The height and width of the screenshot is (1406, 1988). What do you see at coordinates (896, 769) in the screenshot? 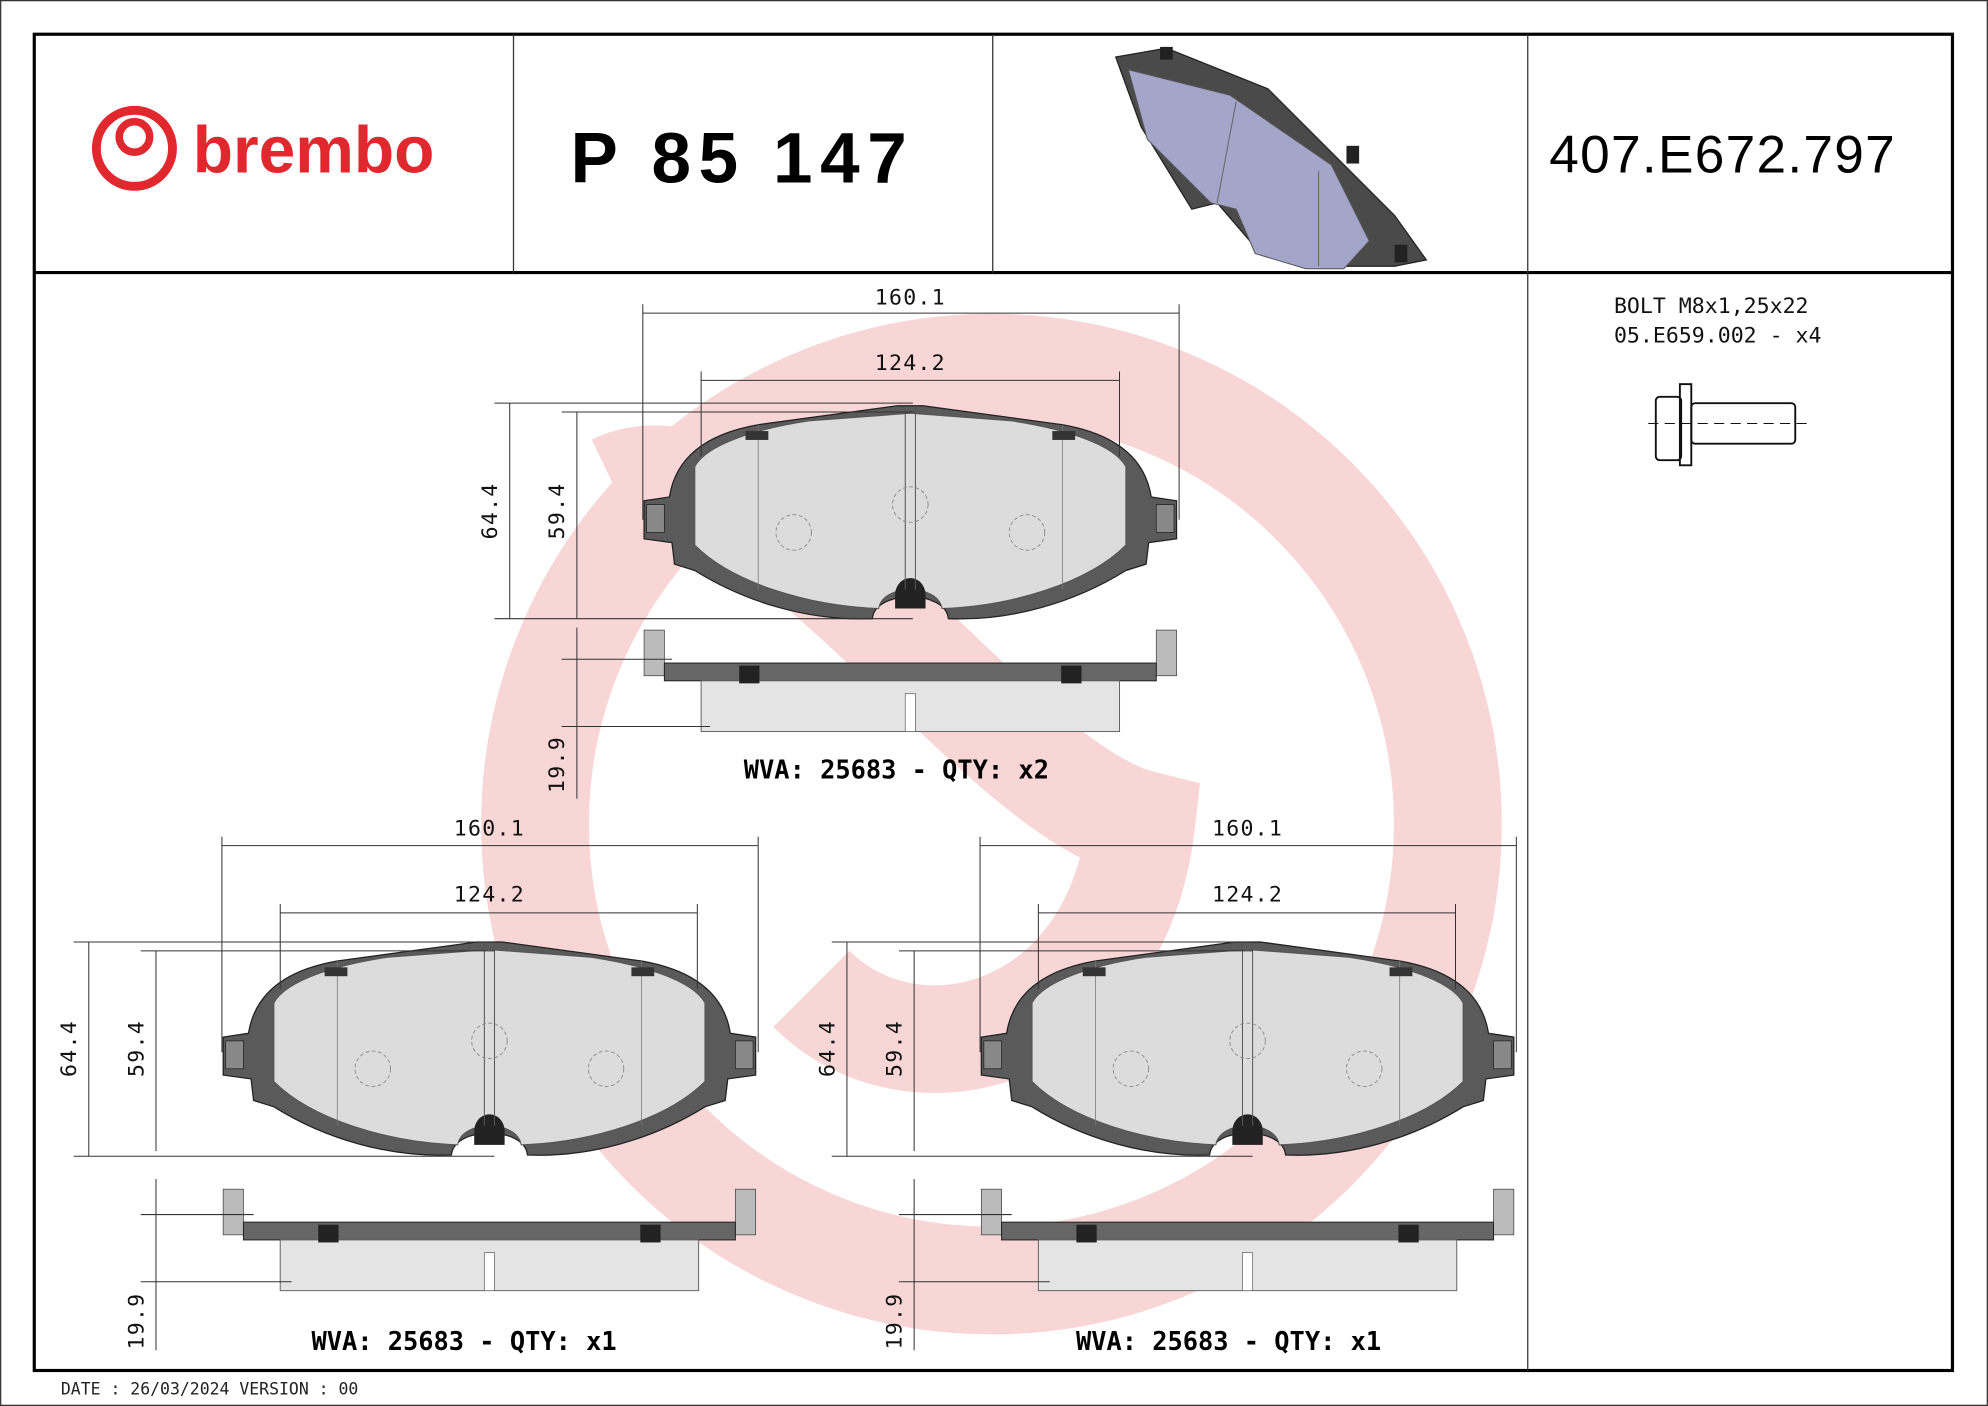
I see `pad-caption: WVA: 25683 - QTY: x2` at bounding box center [896, 769].